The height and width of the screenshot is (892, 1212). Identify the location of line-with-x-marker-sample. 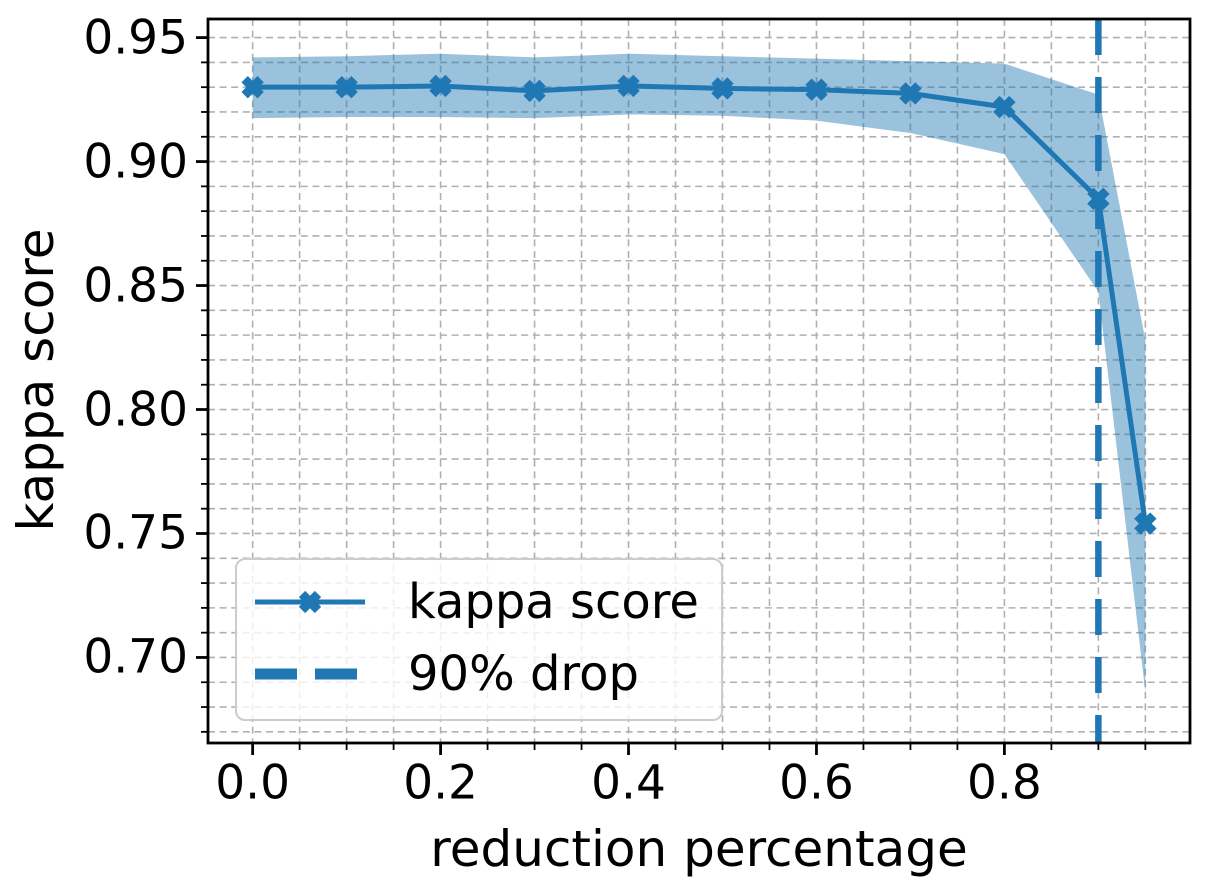
(310, 602).